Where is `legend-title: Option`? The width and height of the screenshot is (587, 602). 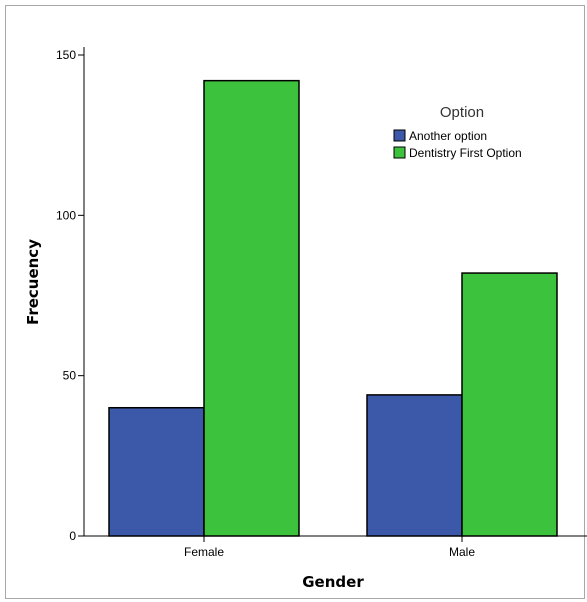
legend-title: Option is located at coordinates (462, 112).